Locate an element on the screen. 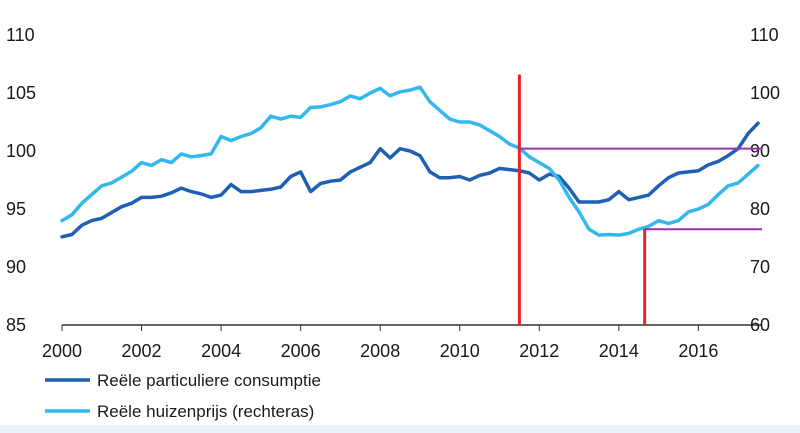  left-axis-ticks: 85 90 95 100 105 110 is located at coordinates (21, 180).